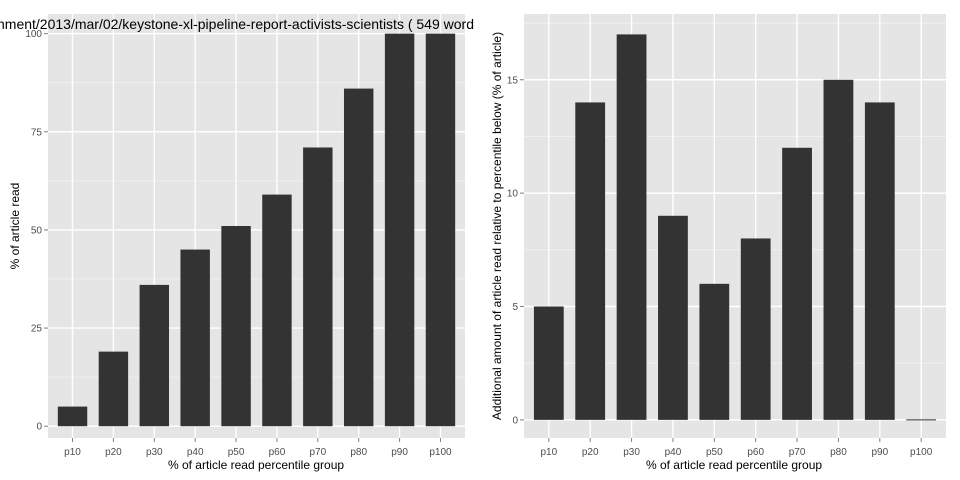  I want to click on y-tick-label: 75, so click(37, 132).